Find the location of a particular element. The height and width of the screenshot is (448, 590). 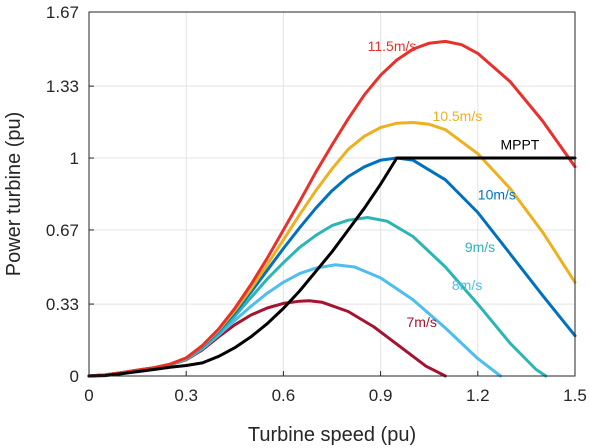

x-tick-label: 1.2 is located at coordinates (478, 395).